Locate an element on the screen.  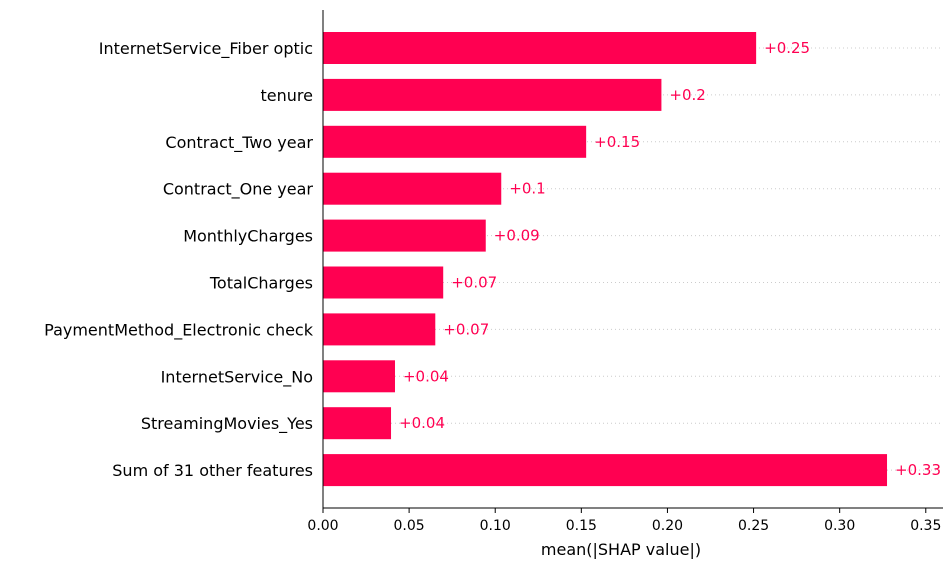
category-label: PaymentMethod_Electronic check is located at coordinates (179, 330).